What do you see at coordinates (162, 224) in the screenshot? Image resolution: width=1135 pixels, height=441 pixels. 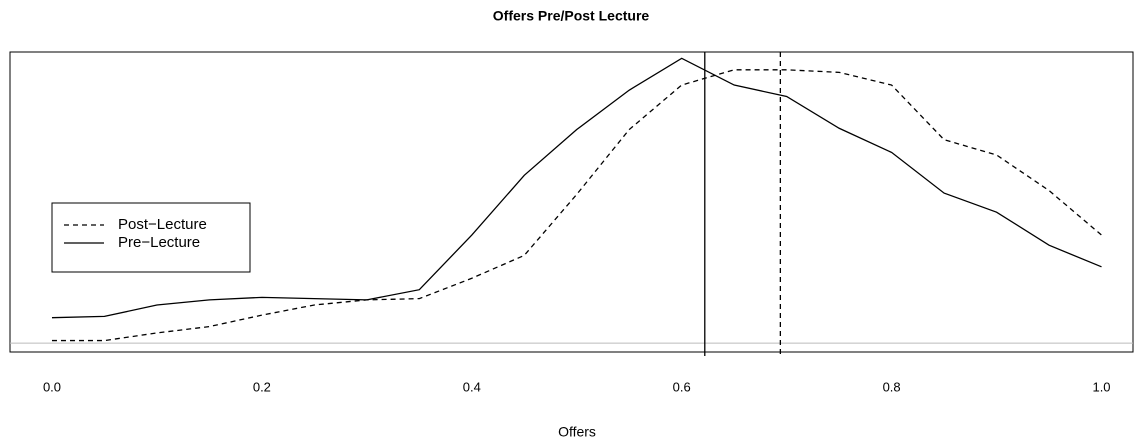 I see `legend-label: Post−Lecture` at bounding box center [162, 224].